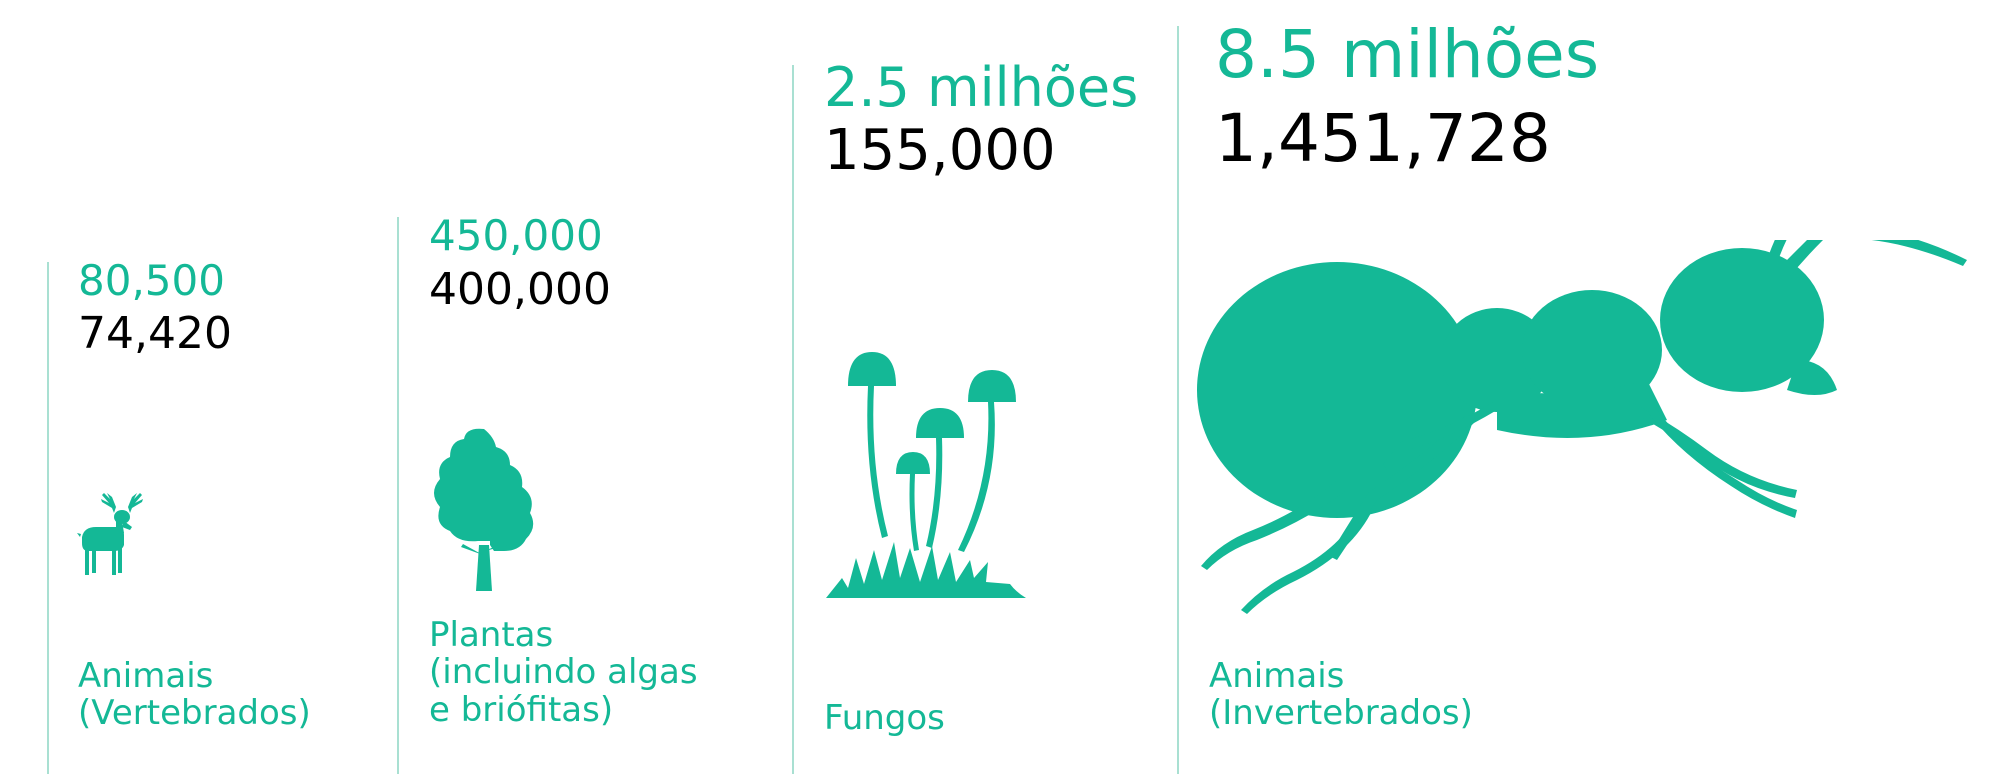 This screenshot has height=774, width=2000. What do you see at coordinates (516, 235) in the screenshot?
I see `estimated-value: 450,000` at bounding box center [516, 235].